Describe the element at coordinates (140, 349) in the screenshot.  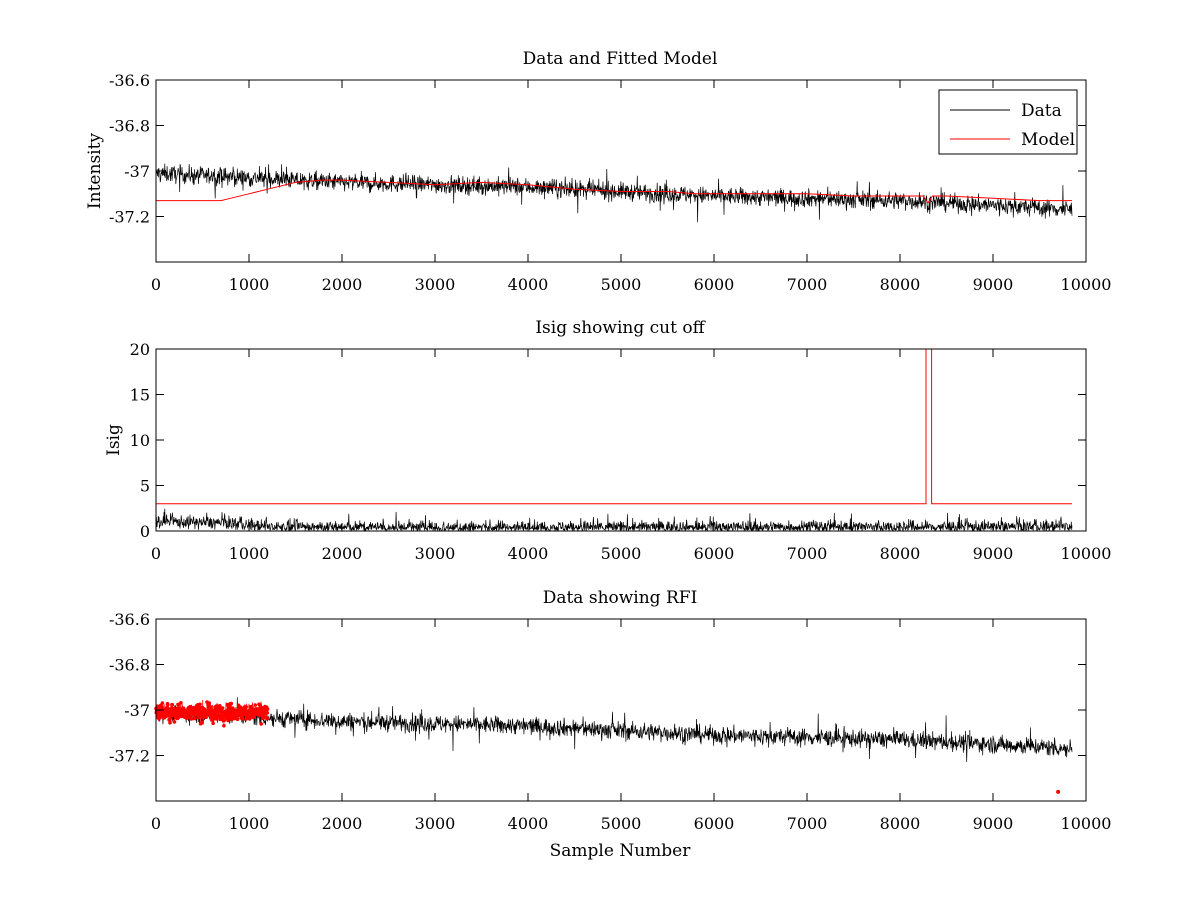
I see `y-tick-label: 20` at that location.